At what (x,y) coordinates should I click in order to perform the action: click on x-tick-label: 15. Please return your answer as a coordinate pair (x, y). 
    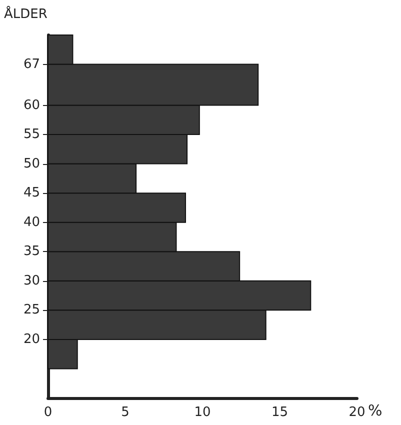
    Looking at the image, I should click on (279, 412).